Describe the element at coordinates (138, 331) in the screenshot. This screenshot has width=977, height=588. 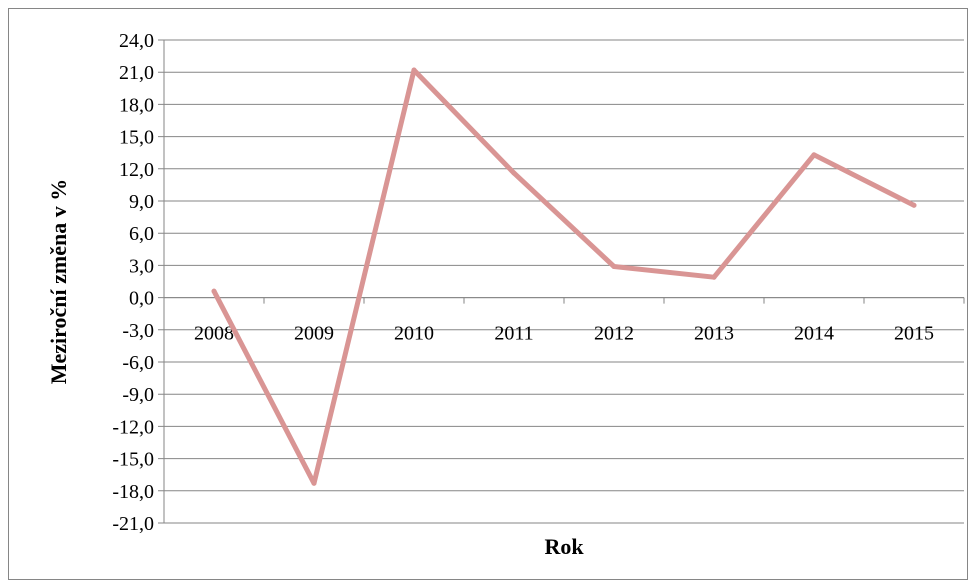
I see `y-tick-label: -3,0` at that location.